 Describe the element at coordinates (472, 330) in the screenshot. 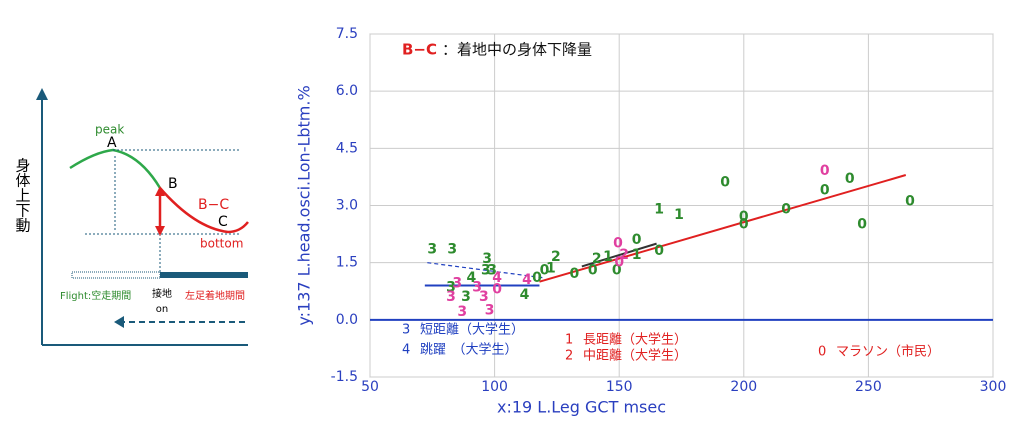

I see `legend-label: 短距離（大学生）` at that location.